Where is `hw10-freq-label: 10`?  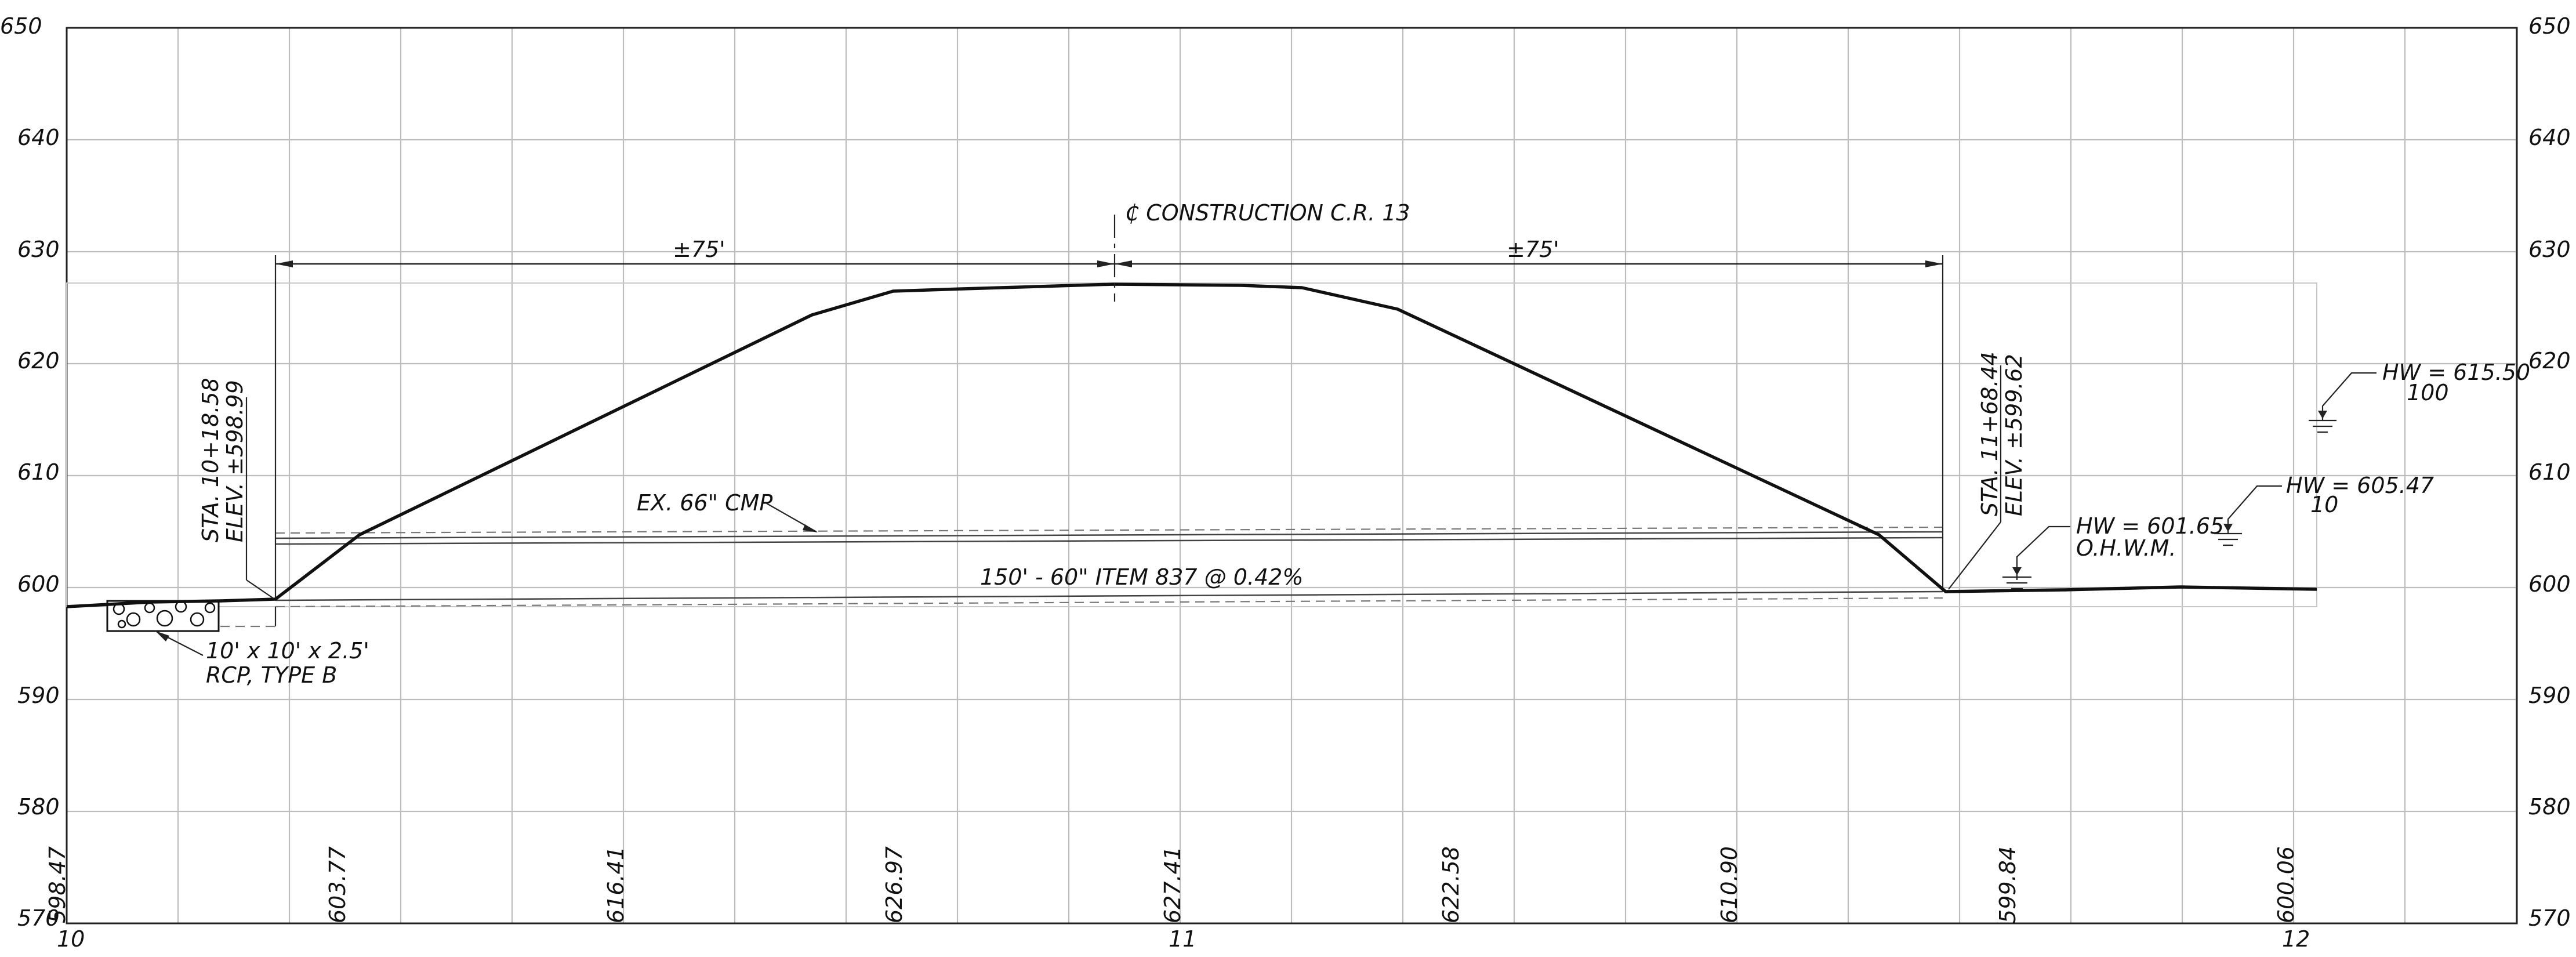 hw10-freq-label: 10 is located at coordinates (2324, 504).